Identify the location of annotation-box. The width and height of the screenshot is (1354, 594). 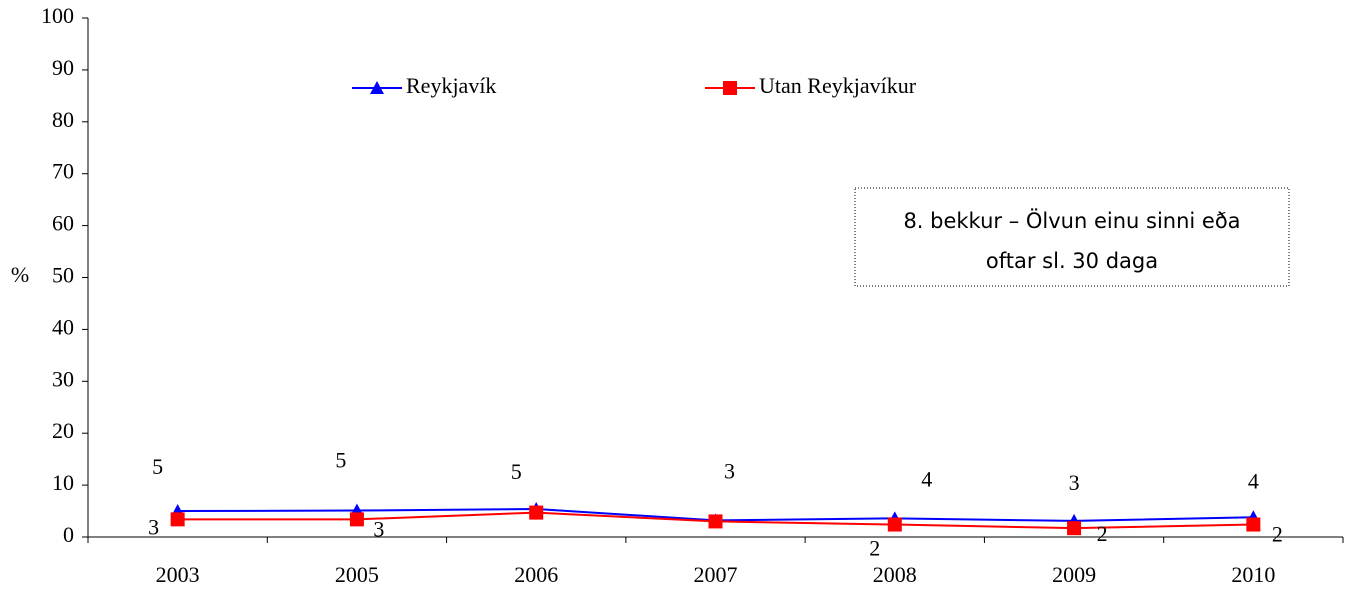
(1072, 237).